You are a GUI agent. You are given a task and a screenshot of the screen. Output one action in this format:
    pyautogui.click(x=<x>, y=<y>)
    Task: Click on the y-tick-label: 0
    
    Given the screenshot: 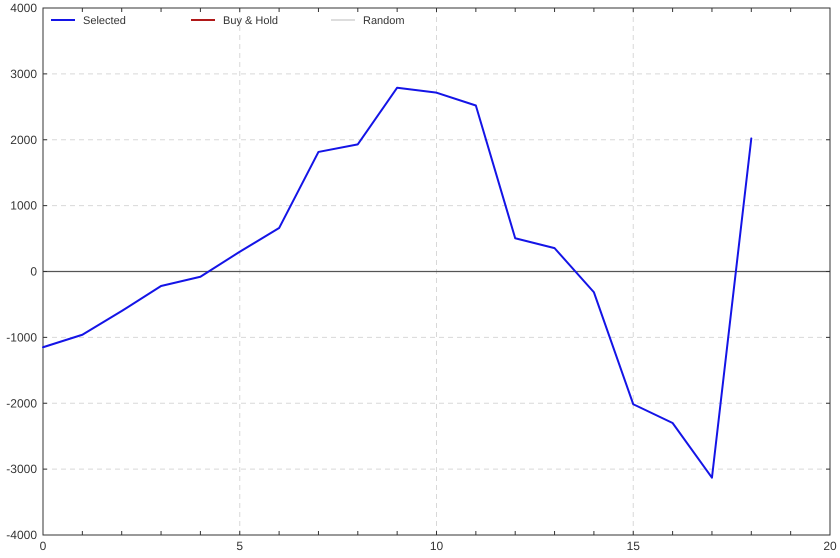 What is the action you would take?
    pyautogui.click(x=34, y=271)
    